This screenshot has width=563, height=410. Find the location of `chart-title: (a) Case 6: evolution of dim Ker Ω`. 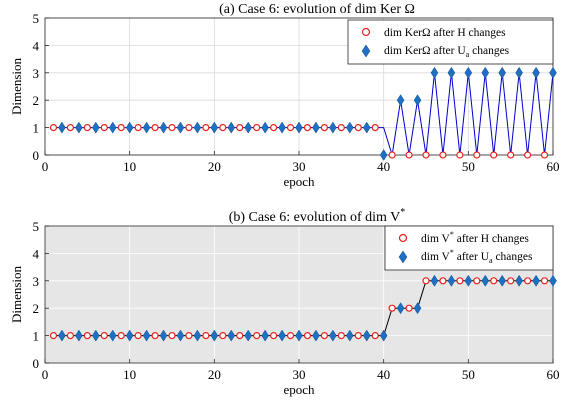

chart-title: (a) Case 6: evolution of dim Ker Ω is located at coordinates (317, 9).